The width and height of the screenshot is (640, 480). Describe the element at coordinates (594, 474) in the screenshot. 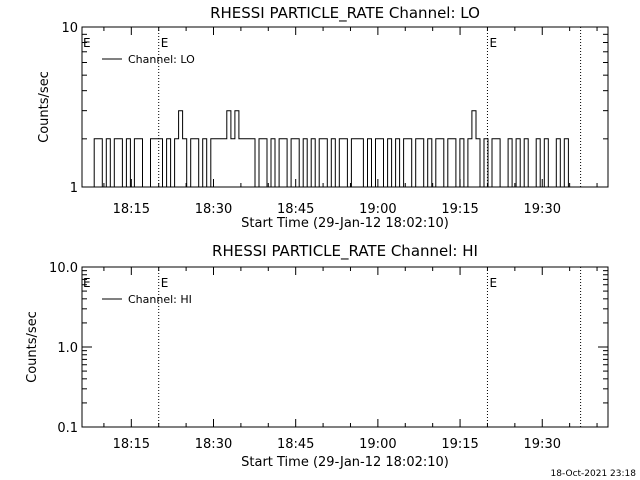

I see `plot-timestamp: 18-Oct-2021 23:18` at that location.